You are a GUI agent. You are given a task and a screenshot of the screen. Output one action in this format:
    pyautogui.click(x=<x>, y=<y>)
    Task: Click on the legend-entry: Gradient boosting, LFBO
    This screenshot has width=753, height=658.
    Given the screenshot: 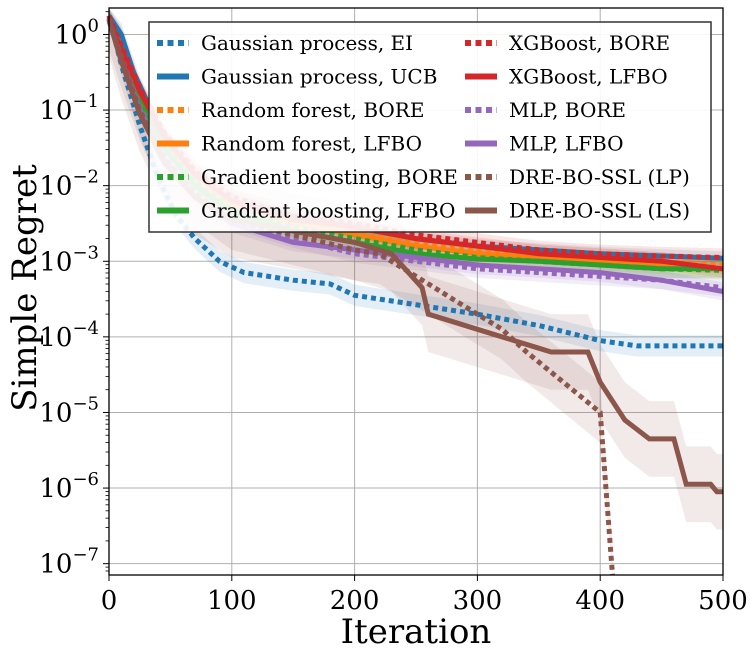 What is the action you would take?
    pyautogui.click(x=328, y=211)
    